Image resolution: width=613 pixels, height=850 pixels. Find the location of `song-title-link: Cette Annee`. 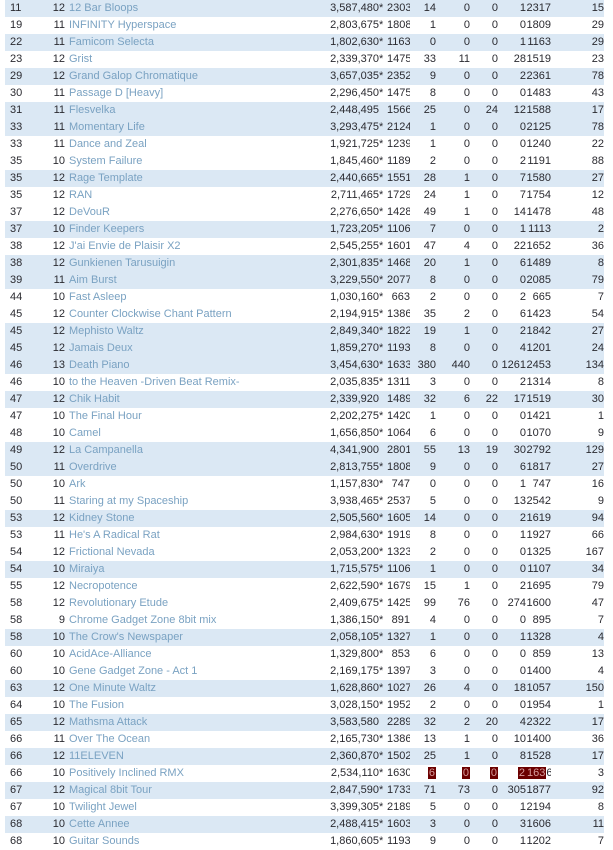

song-title-link: Cette Annee is located at coordinates (99, 824).